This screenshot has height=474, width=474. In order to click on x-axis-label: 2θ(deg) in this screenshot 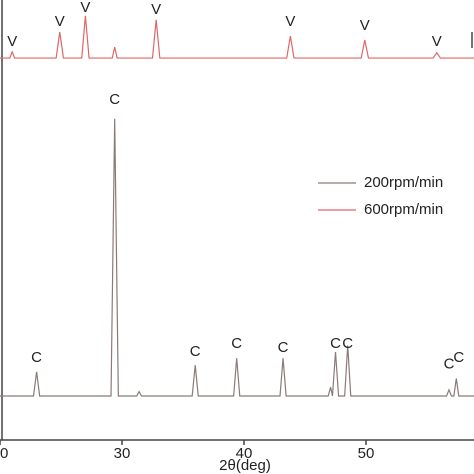, I will do `click(245, 465)`.